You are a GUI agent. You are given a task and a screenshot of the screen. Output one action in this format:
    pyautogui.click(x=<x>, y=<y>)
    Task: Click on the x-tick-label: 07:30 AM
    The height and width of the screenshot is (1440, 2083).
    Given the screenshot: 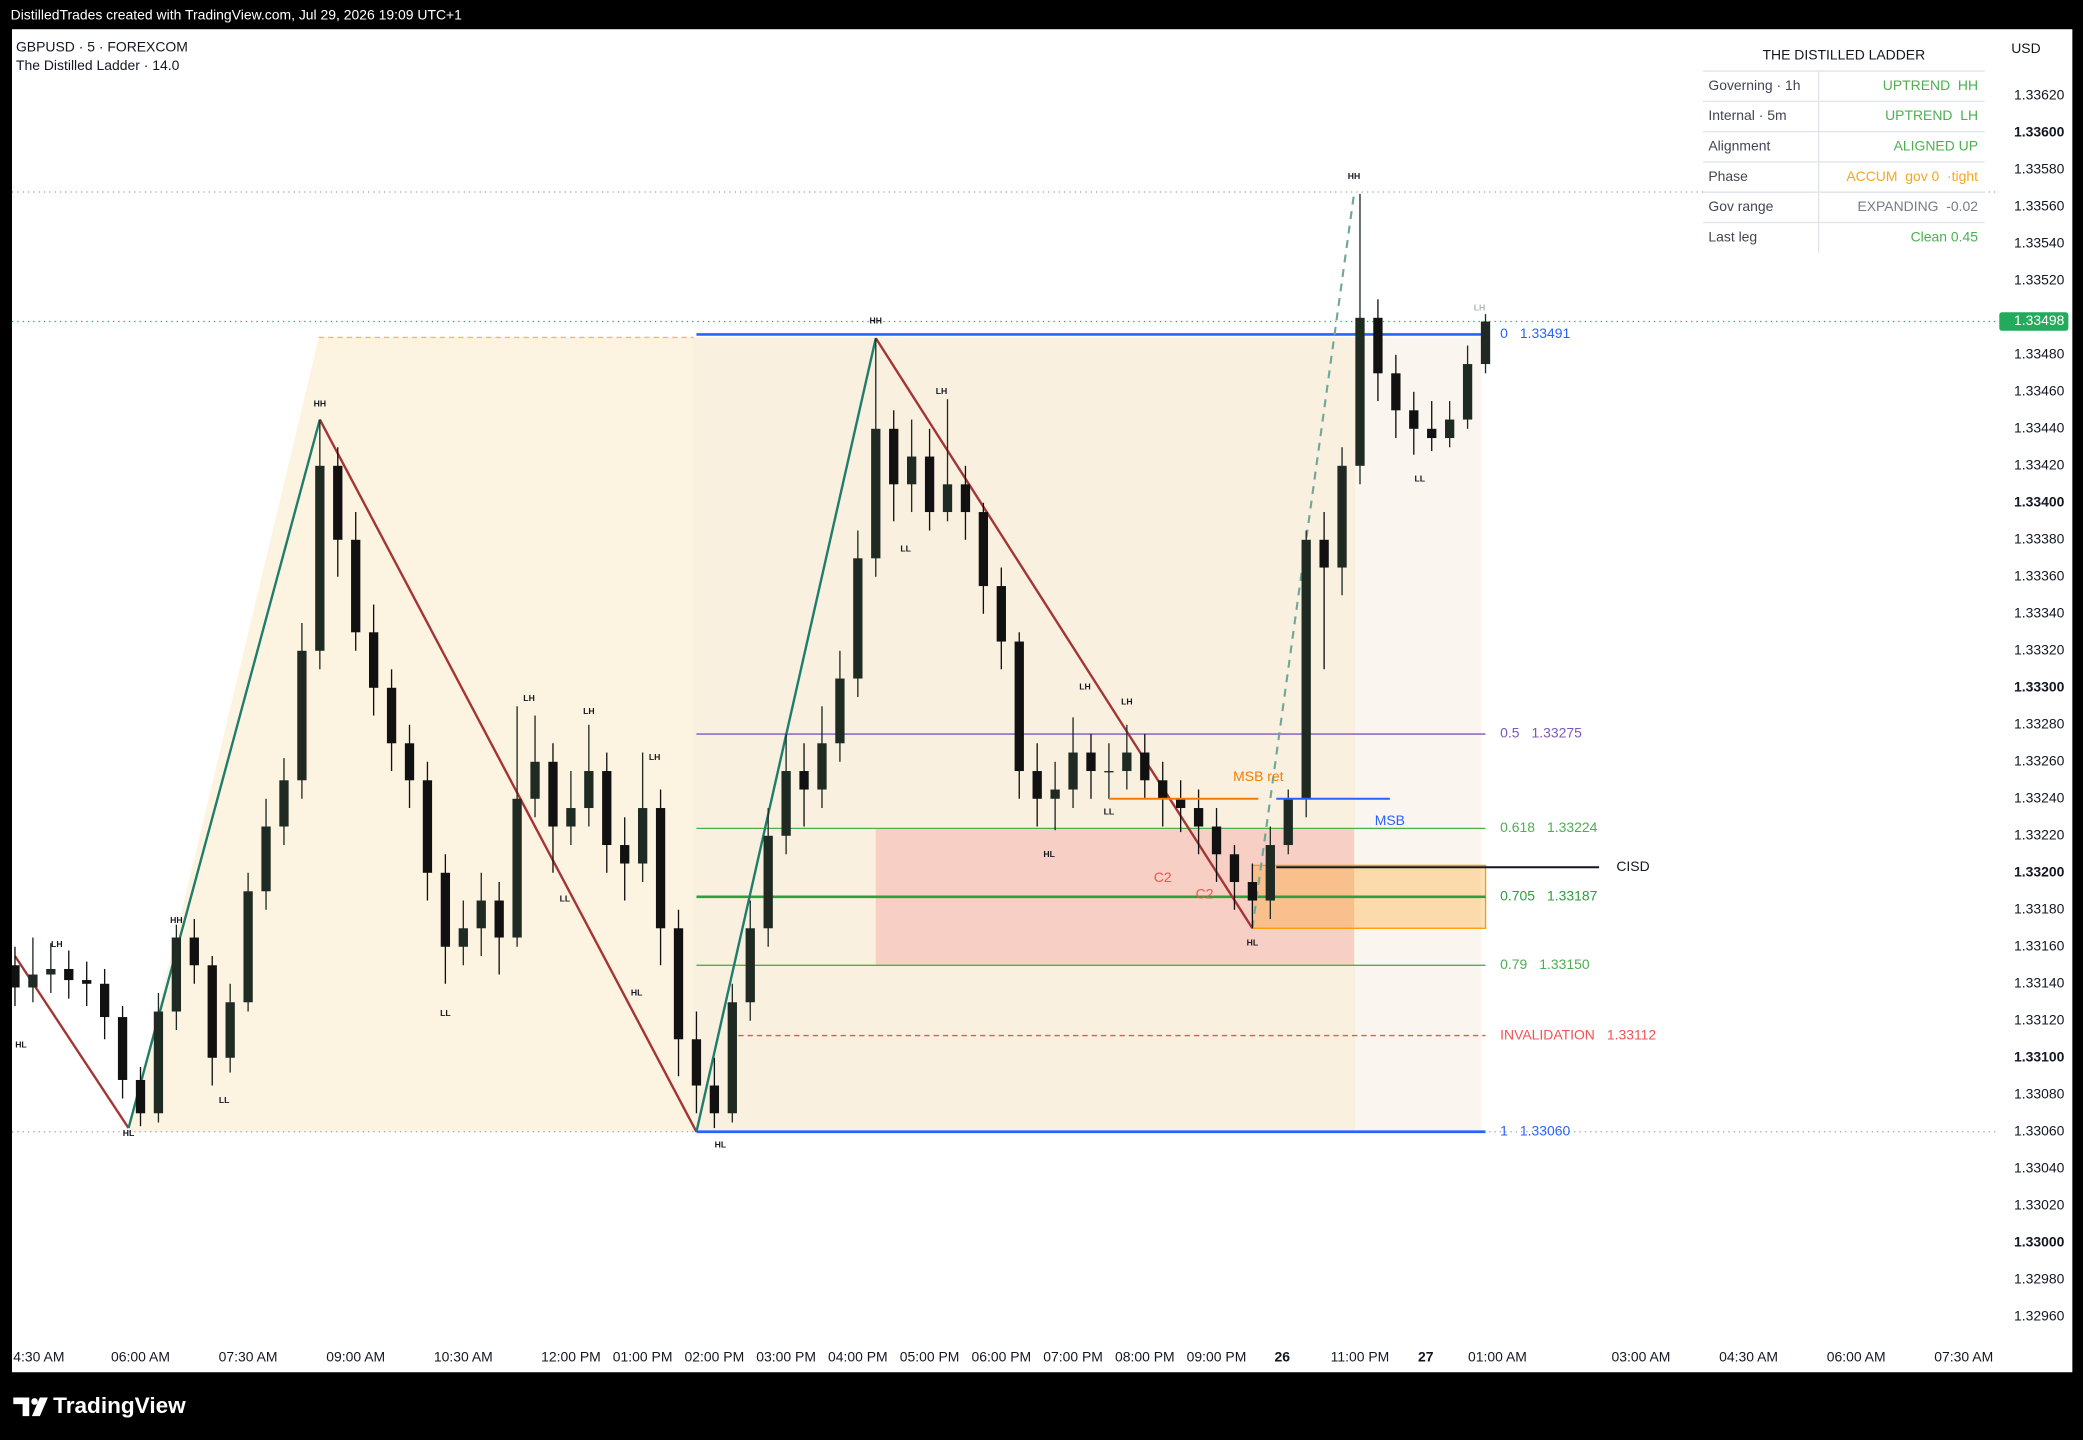 What is the action you would take?
    pyautogui.click(x=1963, y=1356)
    